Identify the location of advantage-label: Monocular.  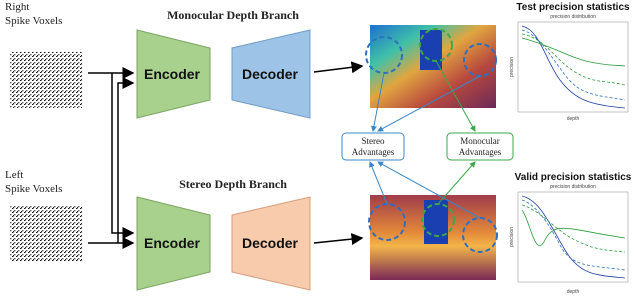
(480, 141).